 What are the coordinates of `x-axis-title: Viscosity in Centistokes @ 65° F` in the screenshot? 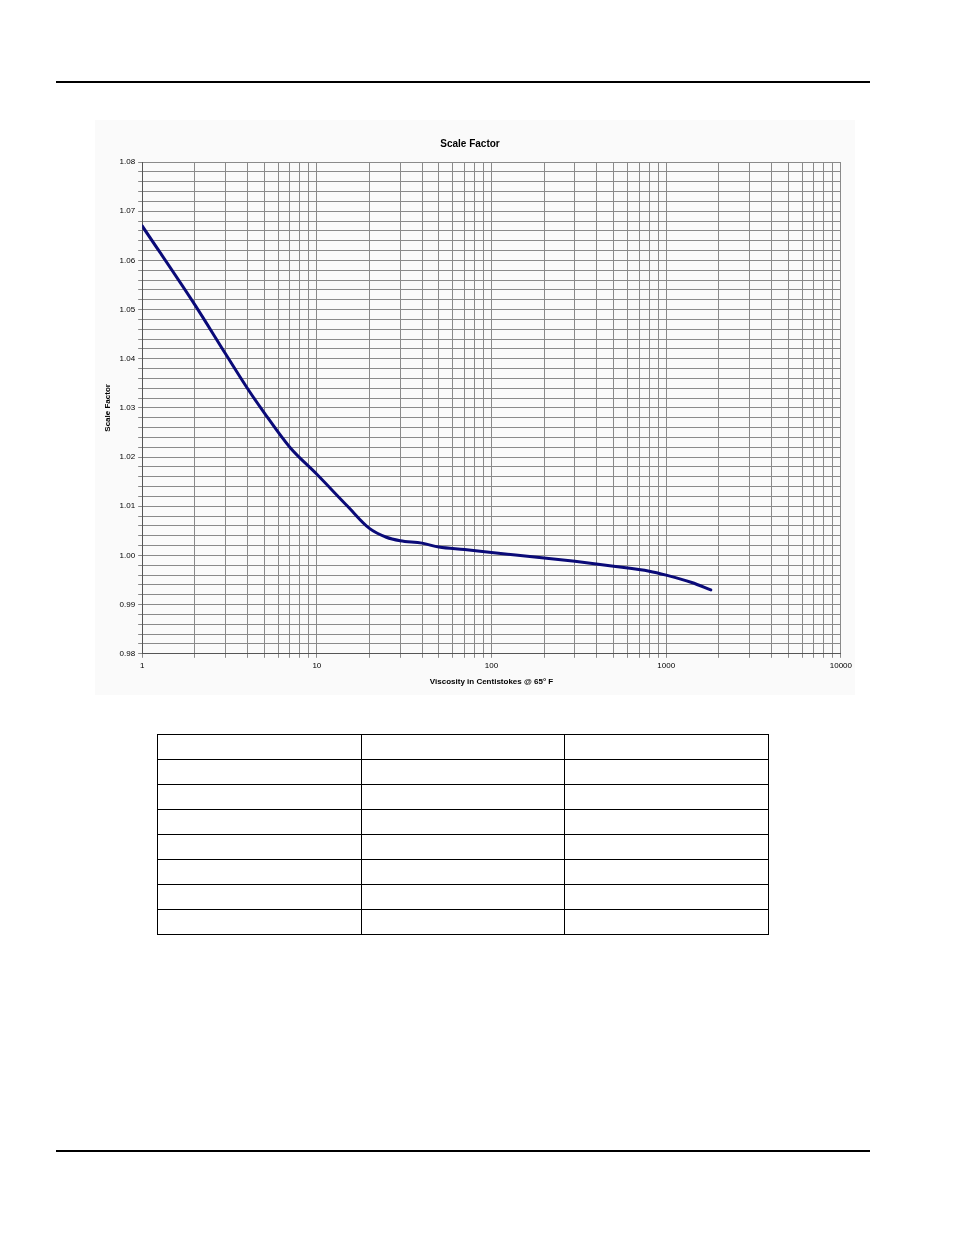 It's located at (491, 682).